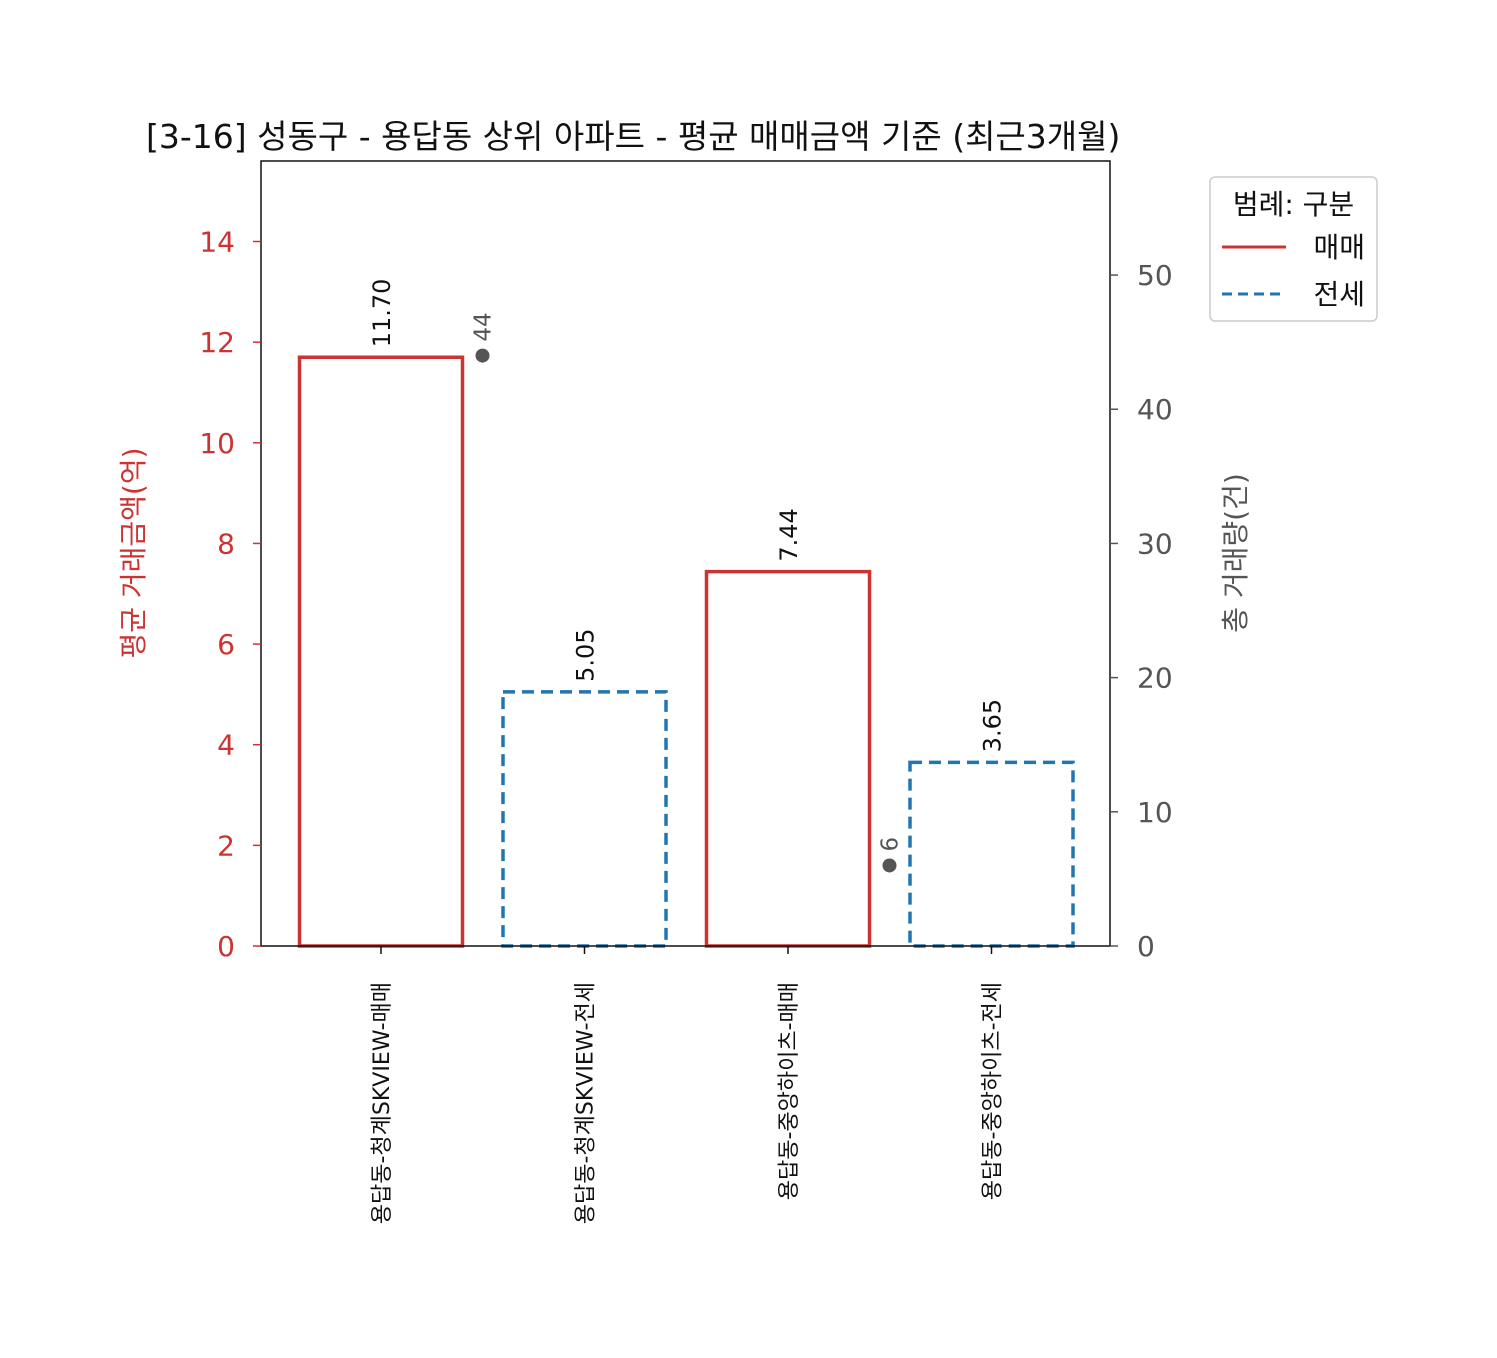  I want to click on y2-tick-label: 50, so click(1155, 275).